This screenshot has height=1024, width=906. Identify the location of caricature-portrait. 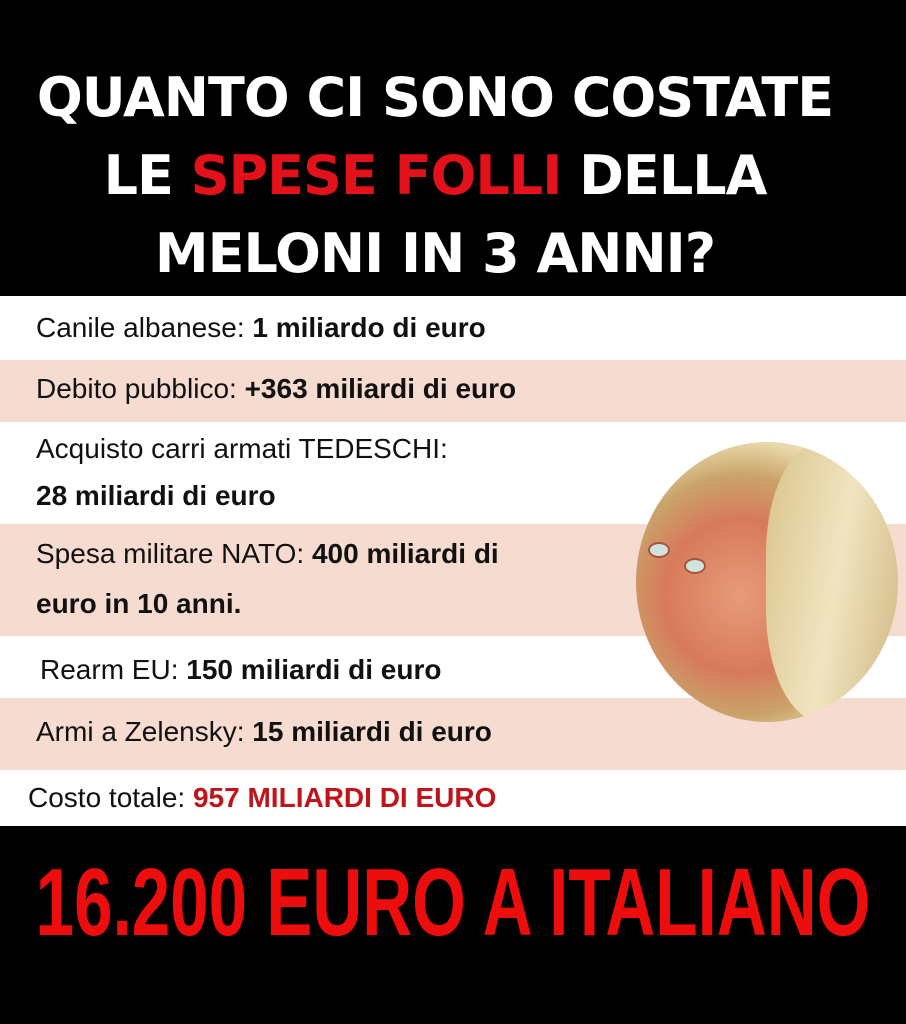
(767, 582).